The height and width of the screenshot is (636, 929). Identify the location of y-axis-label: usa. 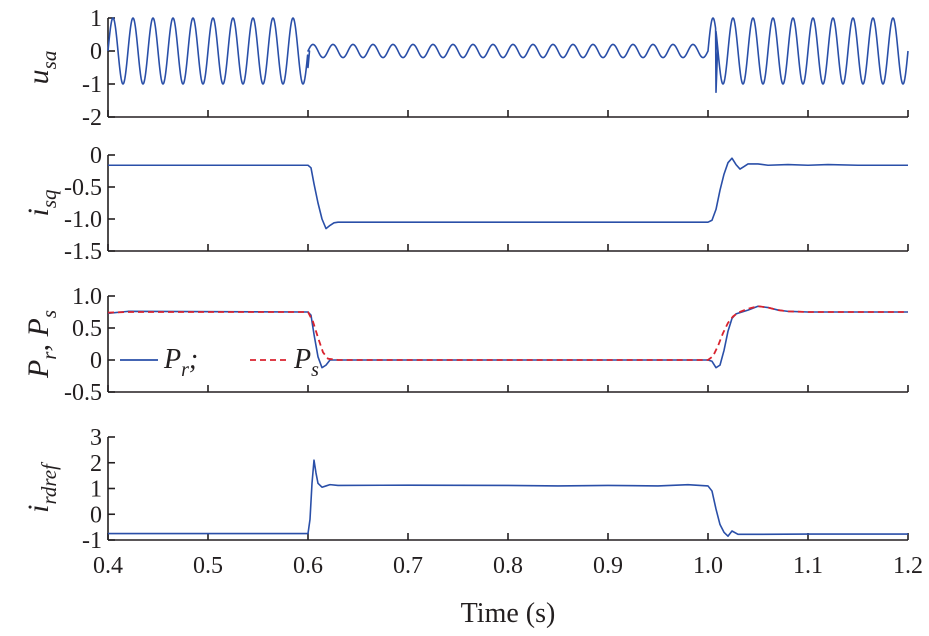
(41, 68).